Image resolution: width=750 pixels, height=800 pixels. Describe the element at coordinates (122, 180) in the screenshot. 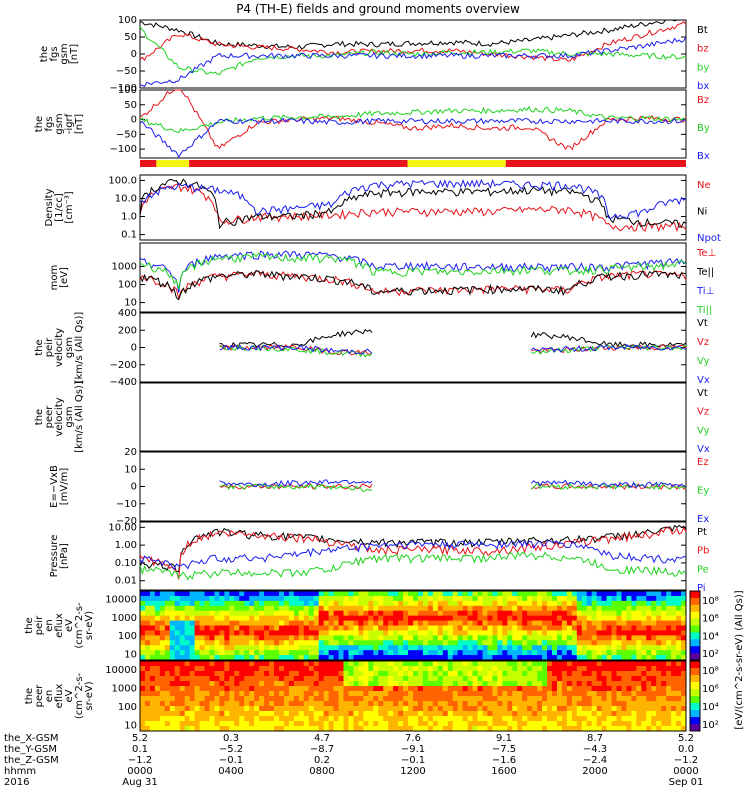

I see `ytick-label: 100.0` at that location.